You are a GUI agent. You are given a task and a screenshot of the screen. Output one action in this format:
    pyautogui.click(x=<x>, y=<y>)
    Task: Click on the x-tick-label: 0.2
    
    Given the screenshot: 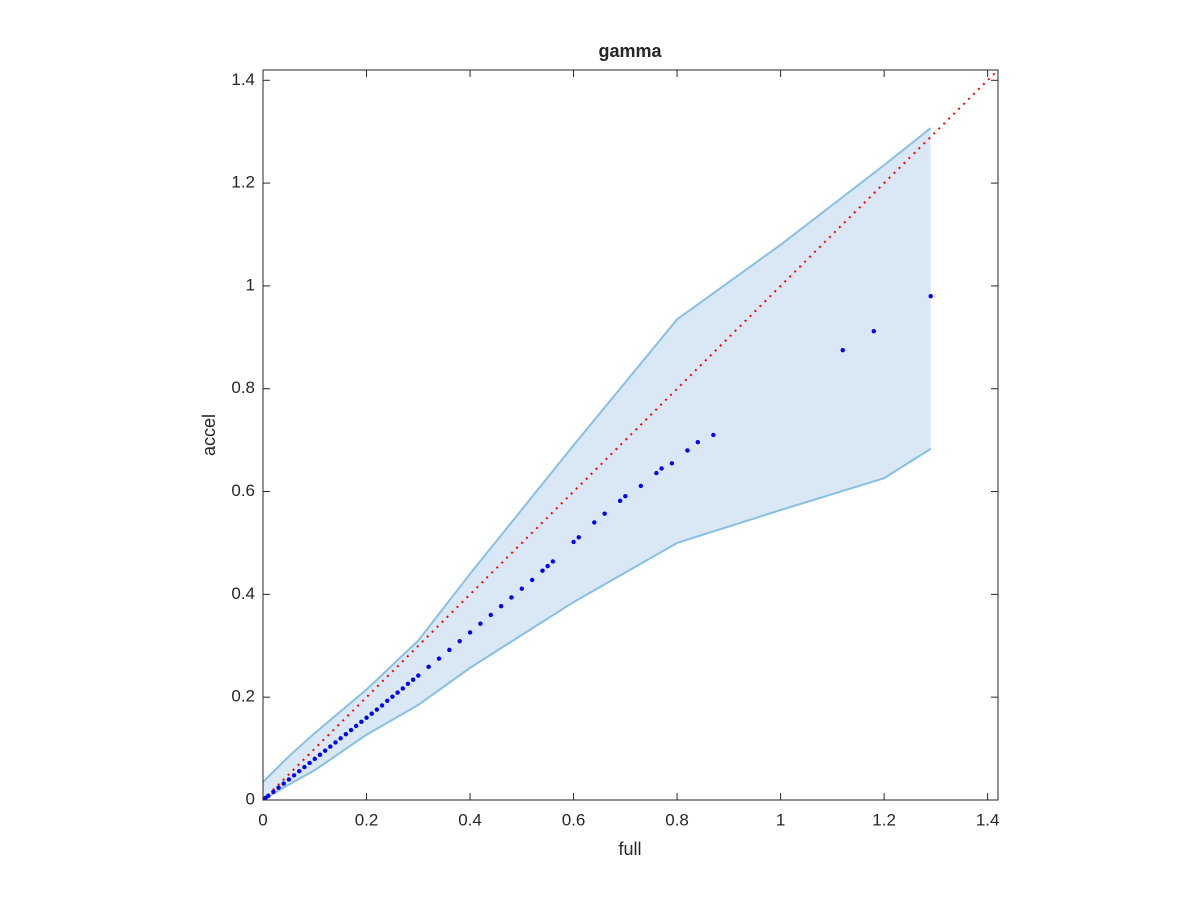 What is the action you would take?
    pyautogui.click(x=367, y=819)
    